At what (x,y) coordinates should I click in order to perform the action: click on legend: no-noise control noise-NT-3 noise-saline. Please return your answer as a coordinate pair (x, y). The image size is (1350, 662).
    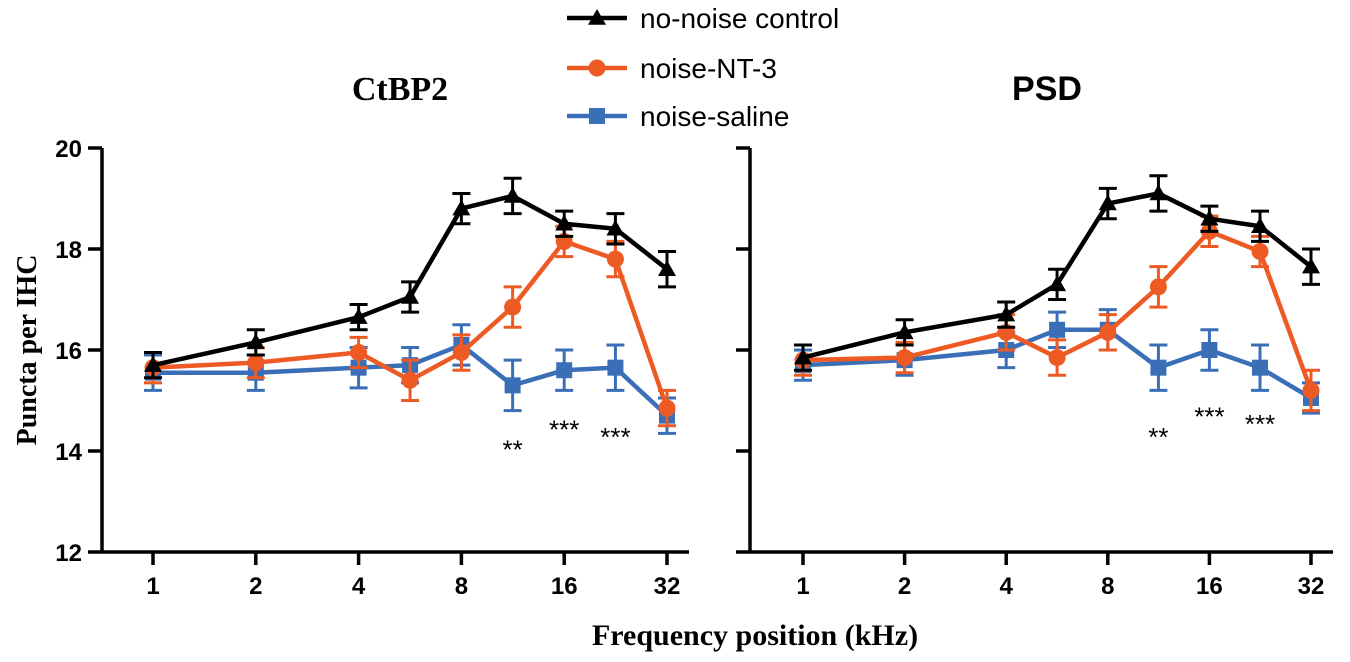
    Looking at the image, I should click on (703, 67).